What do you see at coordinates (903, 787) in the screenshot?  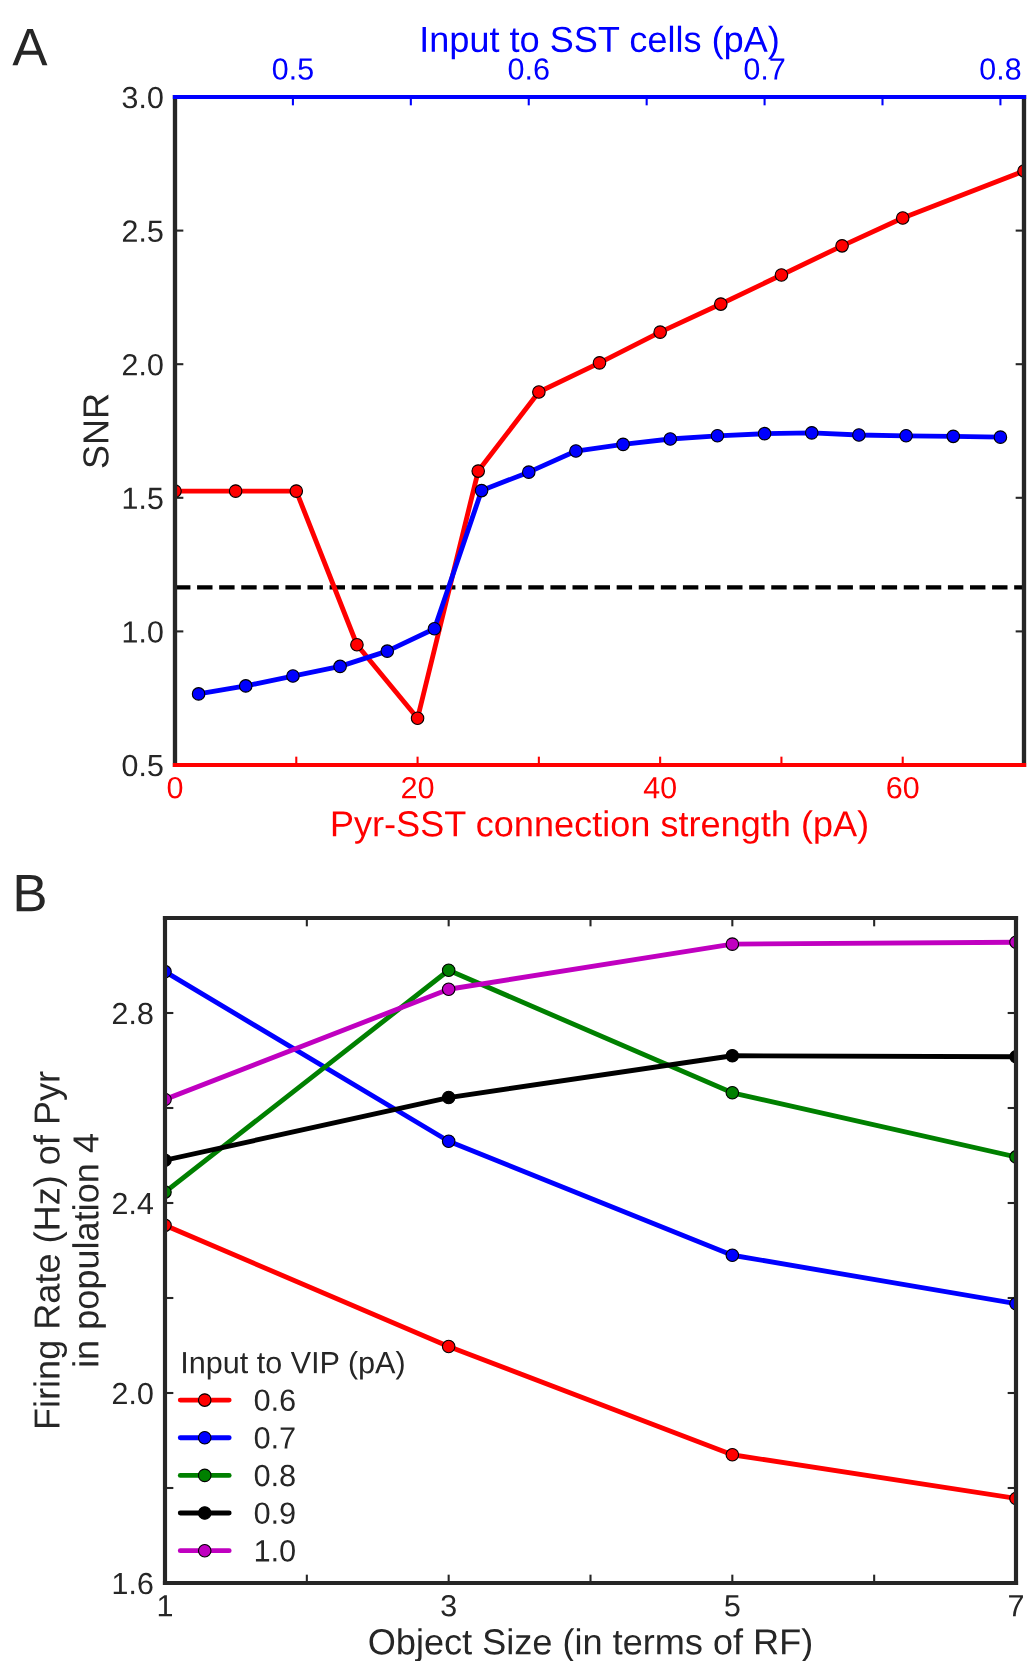 I see `x-tick-label: 60` at bounding box center [903, 787].